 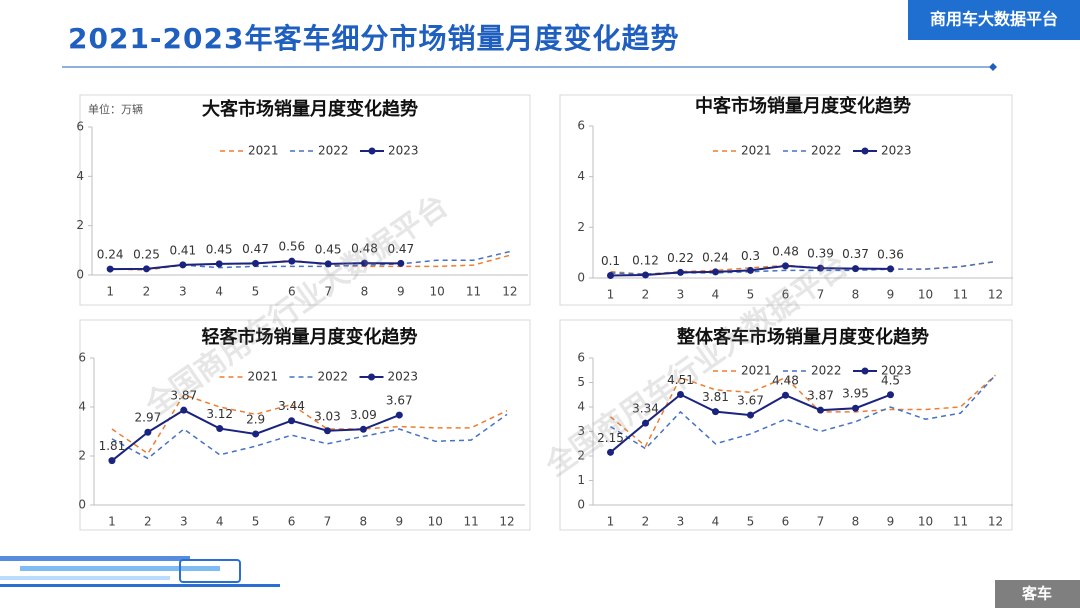 I want to click on data-label: 0.41, so click(x=182, y=250).